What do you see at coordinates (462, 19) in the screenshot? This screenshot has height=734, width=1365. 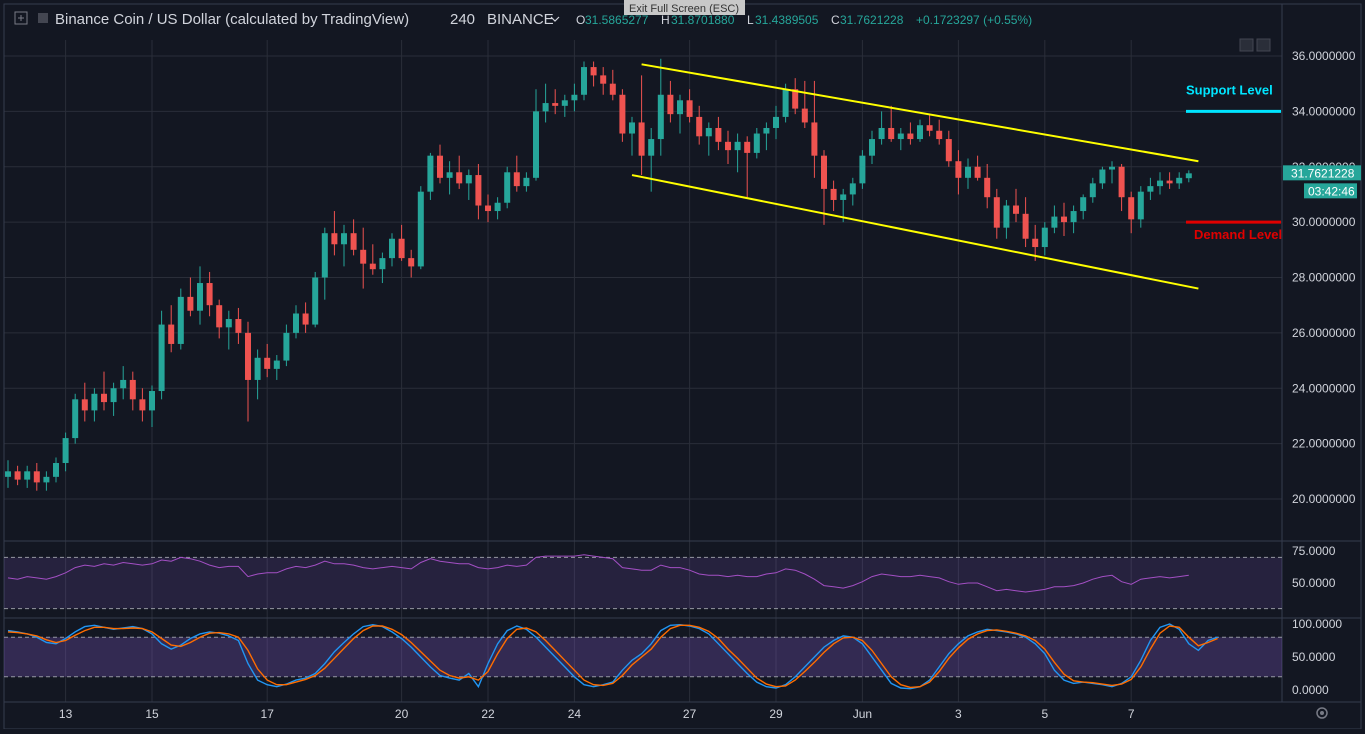 I see `interval-label: 240` at bounding box center [462, 19].